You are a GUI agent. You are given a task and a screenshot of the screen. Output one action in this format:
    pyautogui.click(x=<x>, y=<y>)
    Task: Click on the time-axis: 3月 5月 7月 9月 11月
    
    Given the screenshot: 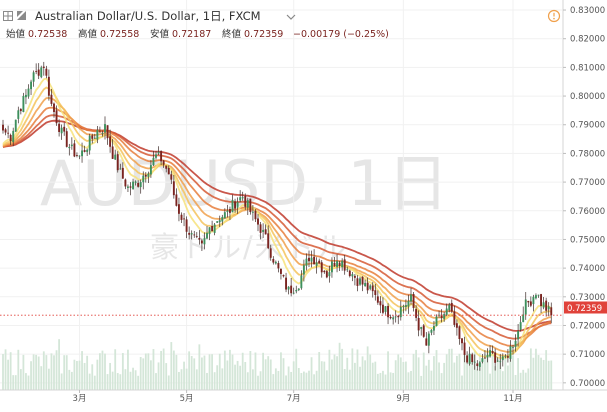 What is the action you would take?
    pyautogui.click(x=298, y=397)
    